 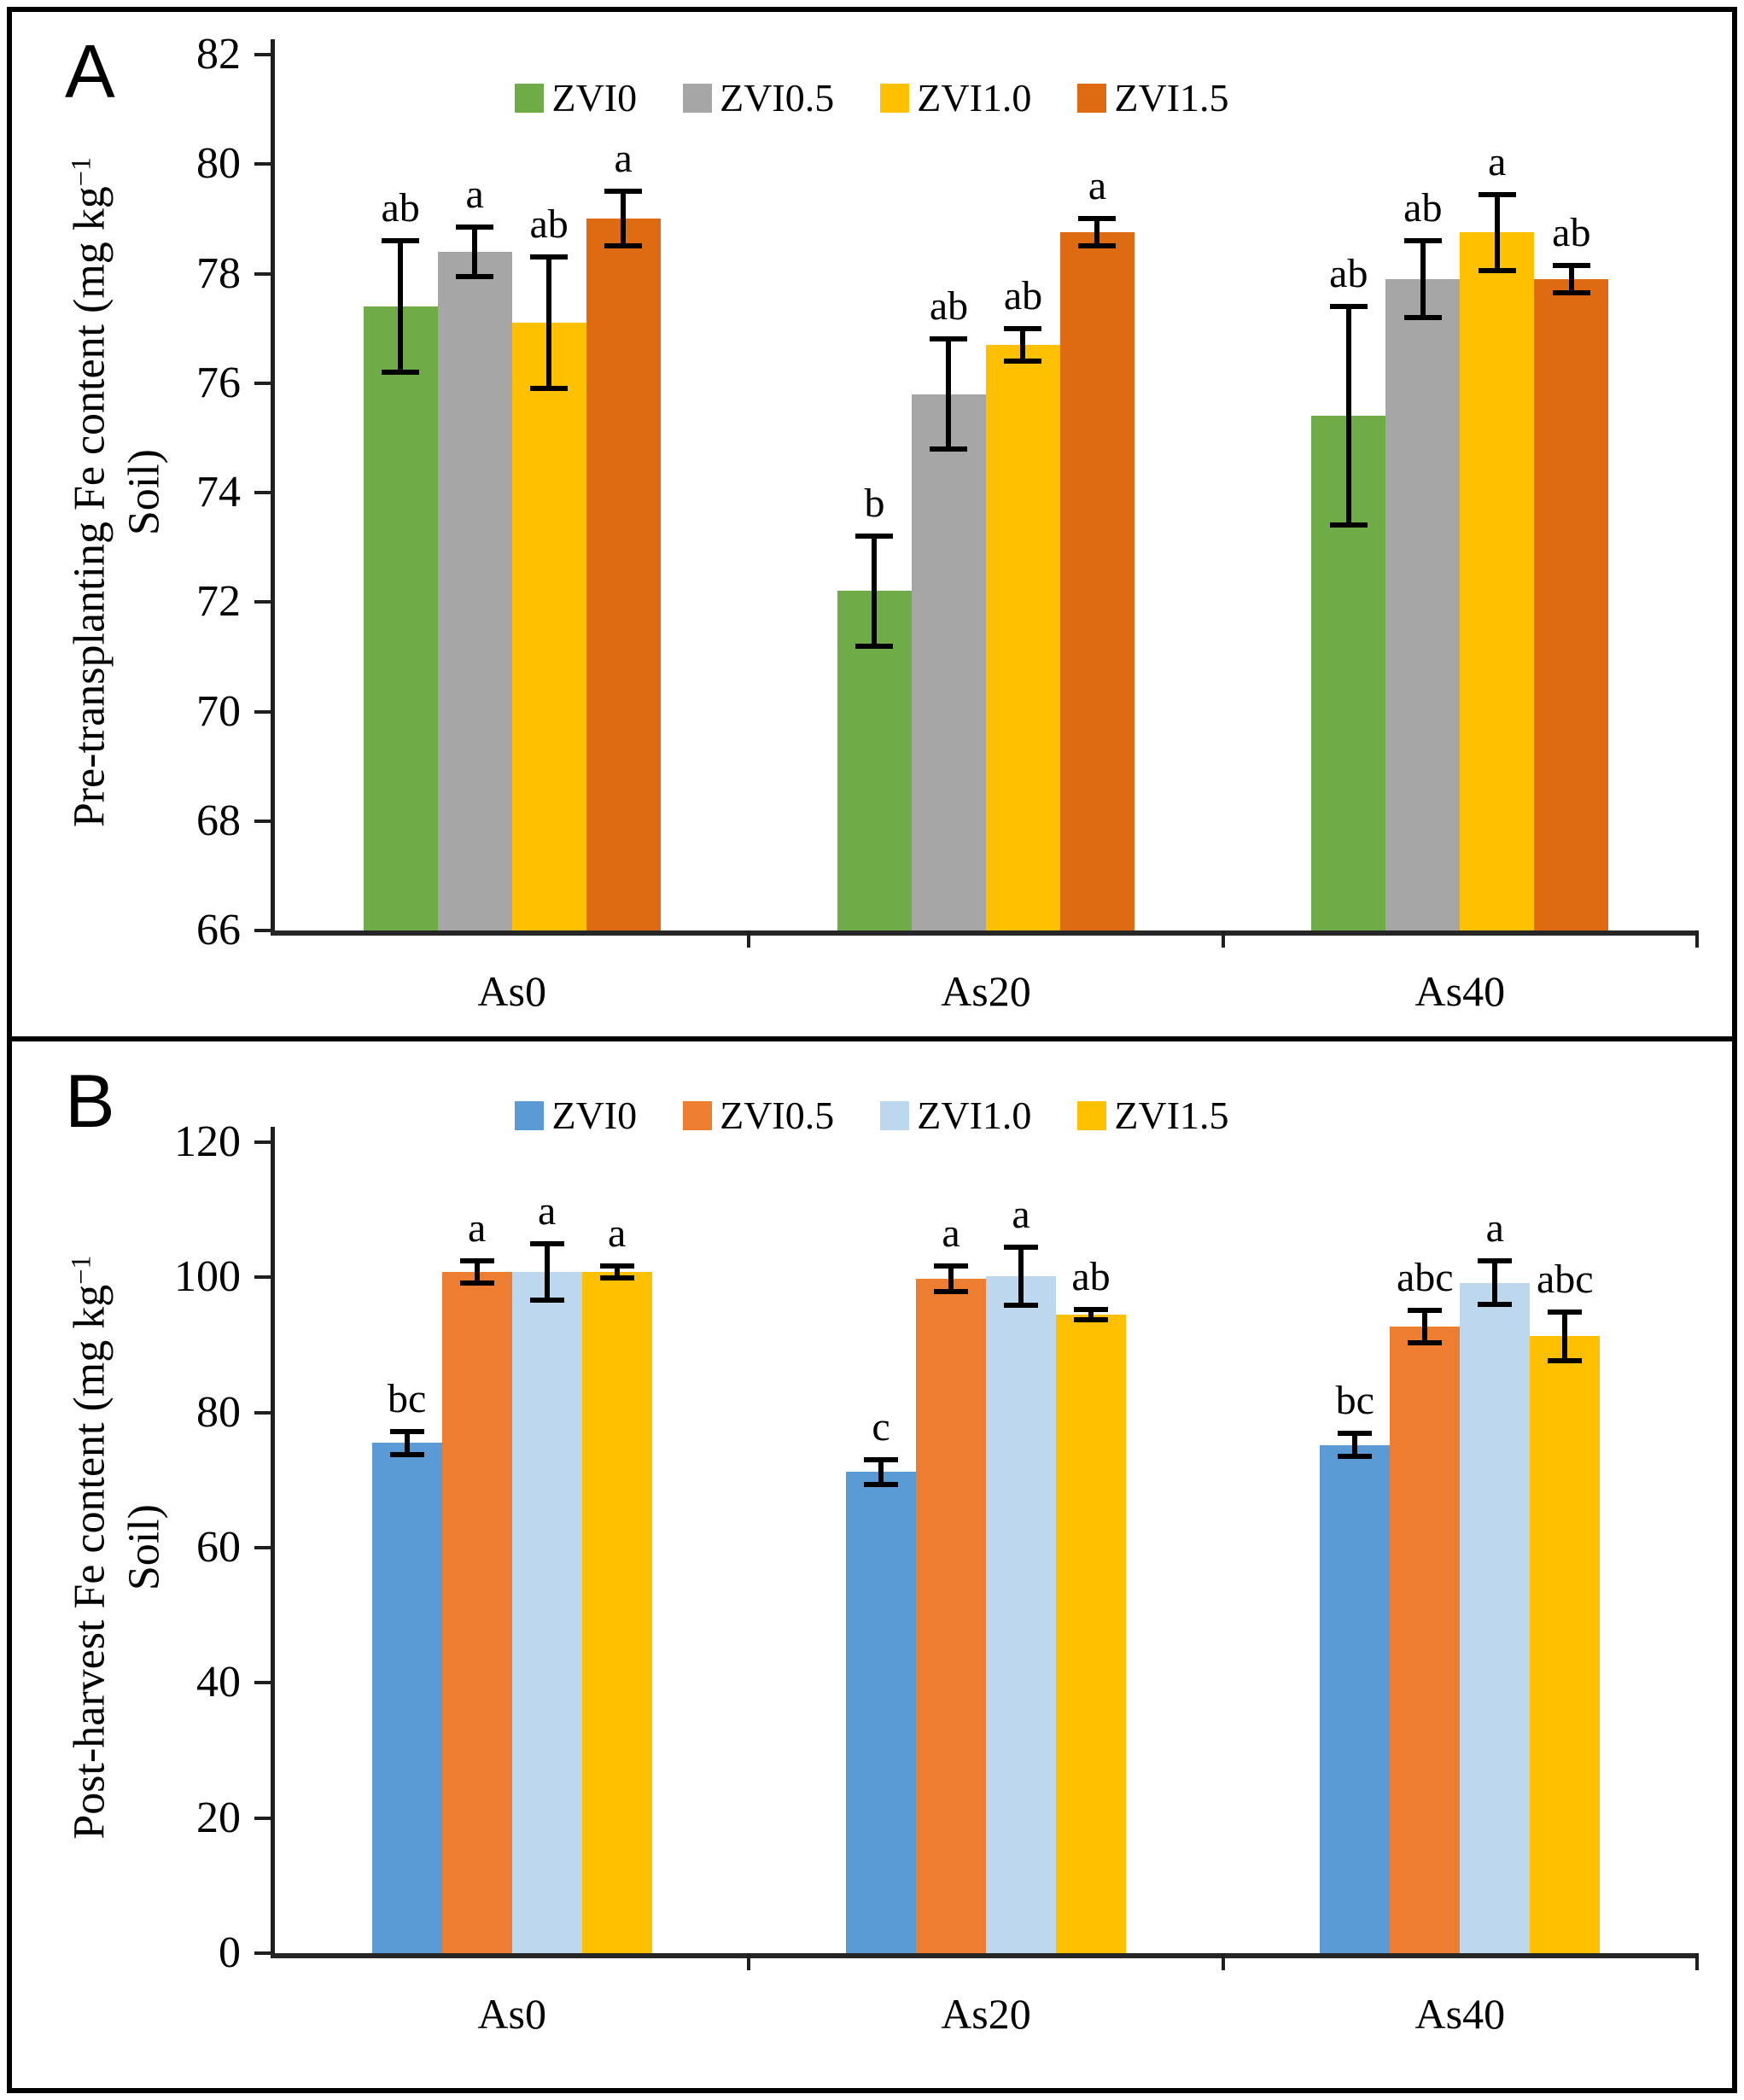 I want to click on legend-a: ZVI0 ZVI0.5 ZVI1.0 ZVI1.5, so click(x=872, y=98).